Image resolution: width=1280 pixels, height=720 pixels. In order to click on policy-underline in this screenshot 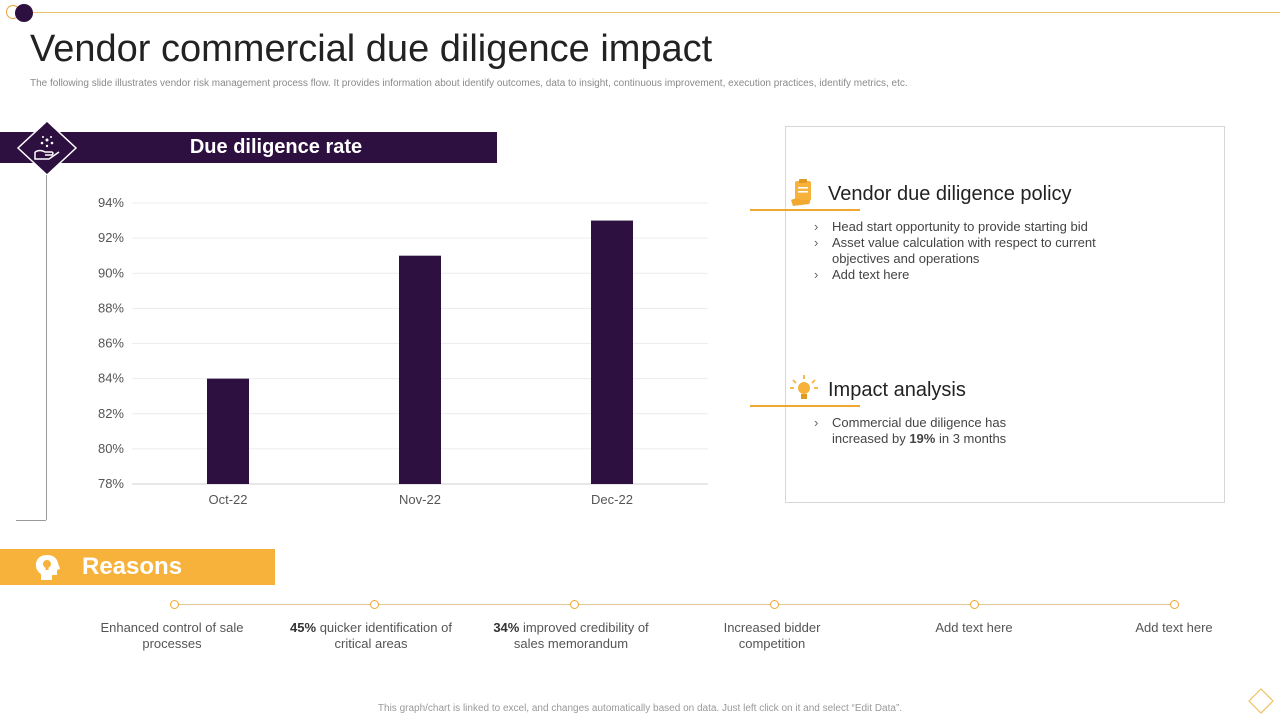, I will do `click(805, 210)`.